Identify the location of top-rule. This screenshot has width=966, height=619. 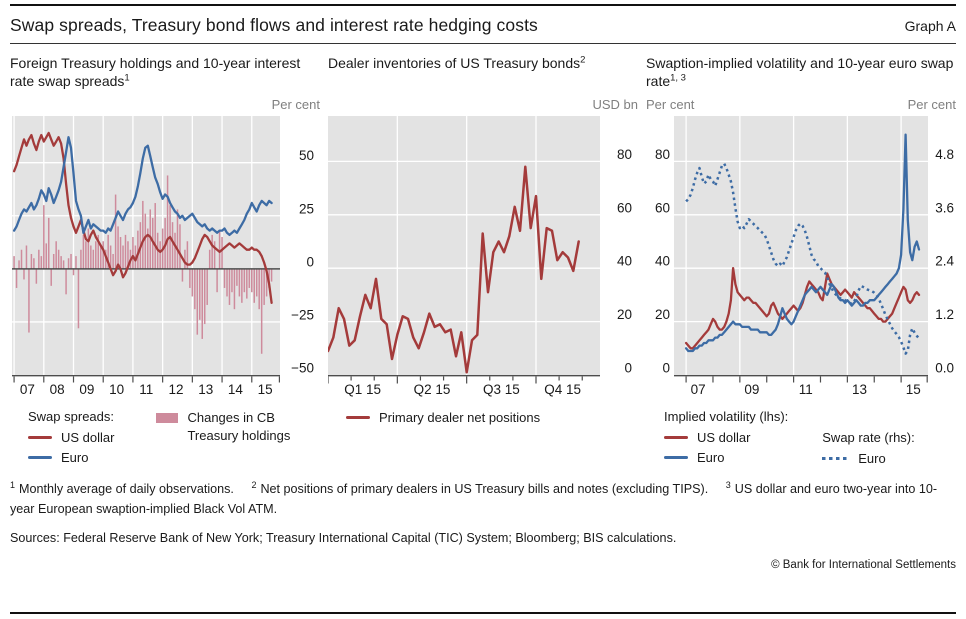
(483, 5).